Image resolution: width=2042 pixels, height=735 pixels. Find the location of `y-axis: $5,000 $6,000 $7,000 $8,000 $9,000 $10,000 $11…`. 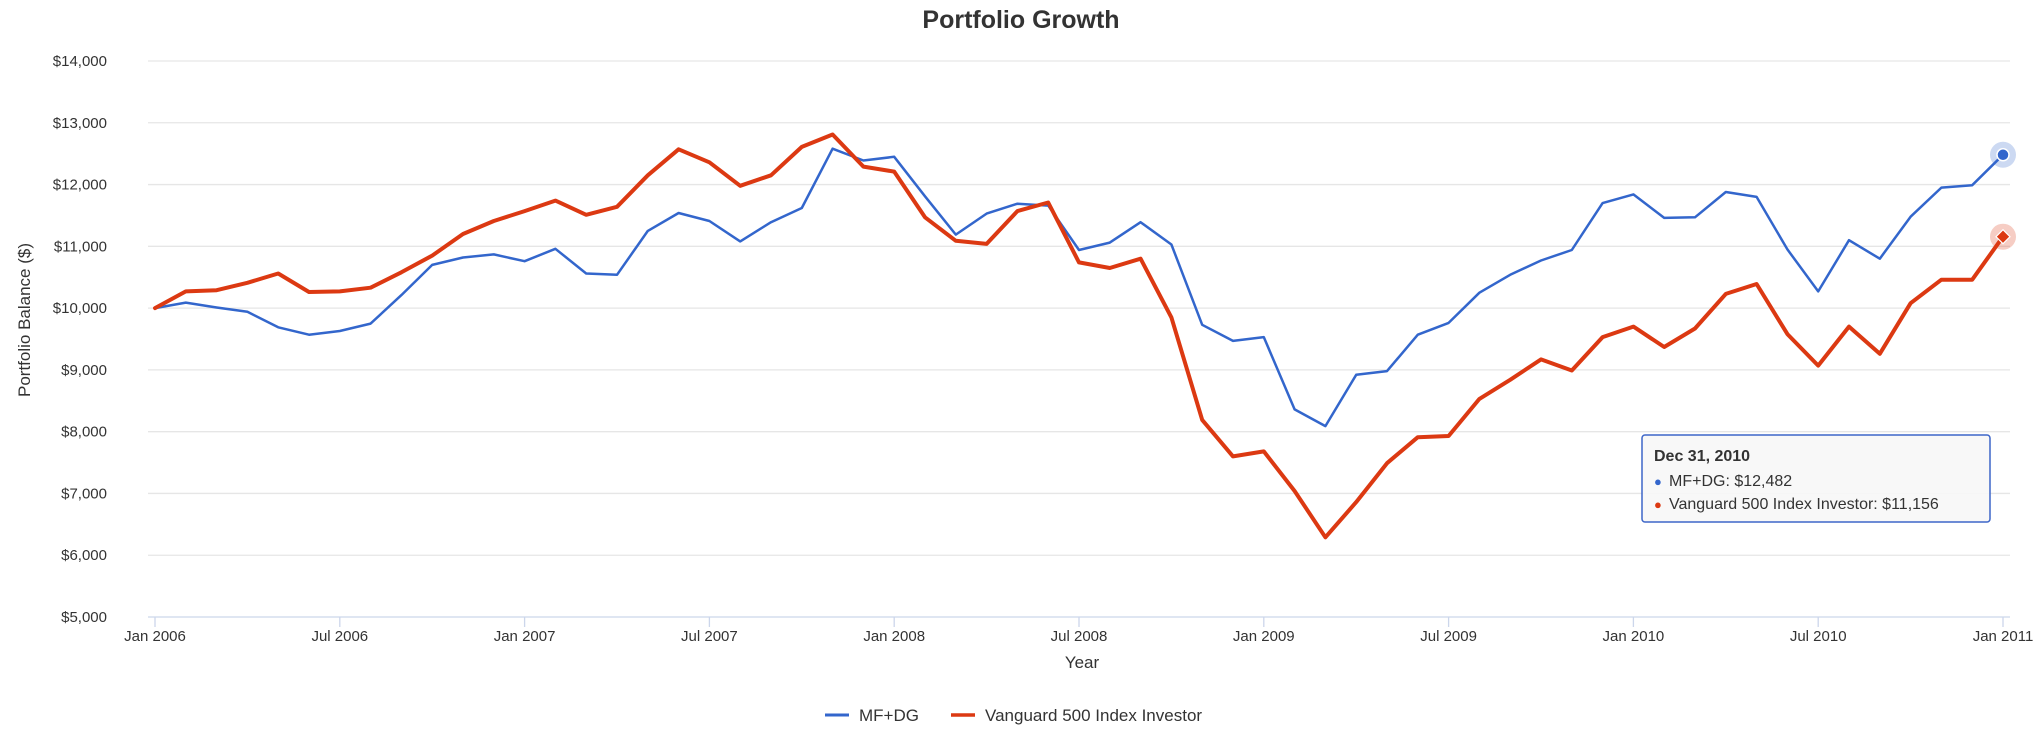

y-axis: $5,000 $6,000 $7,000 $8,000 $9,000 $10,000 $11… is located at coordinates (80, 339).